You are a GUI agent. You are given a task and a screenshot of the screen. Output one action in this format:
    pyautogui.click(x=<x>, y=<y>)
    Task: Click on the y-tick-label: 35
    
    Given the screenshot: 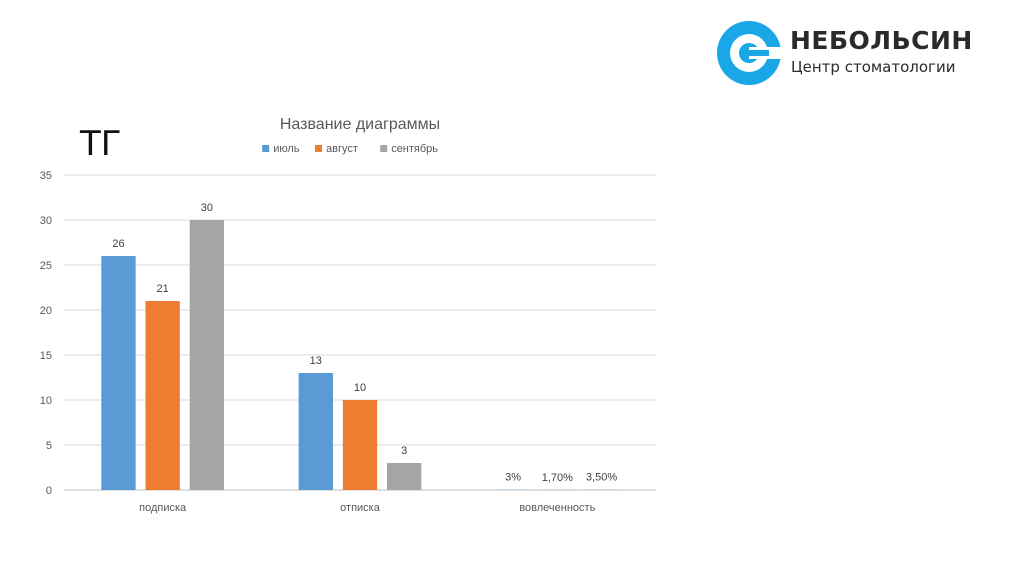 What is the action you would take?
    pyautogui.click(x=46, y=176)
    